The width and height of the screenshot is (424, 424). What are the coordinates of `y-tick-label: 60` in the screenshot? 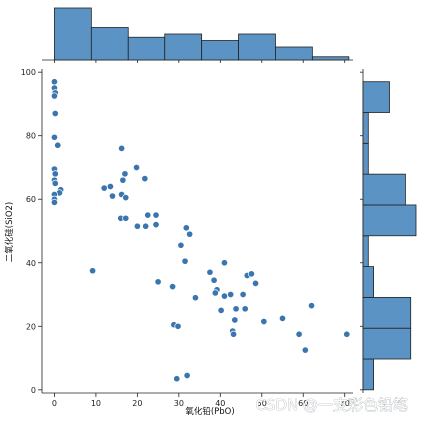 It's located at (31, 199).